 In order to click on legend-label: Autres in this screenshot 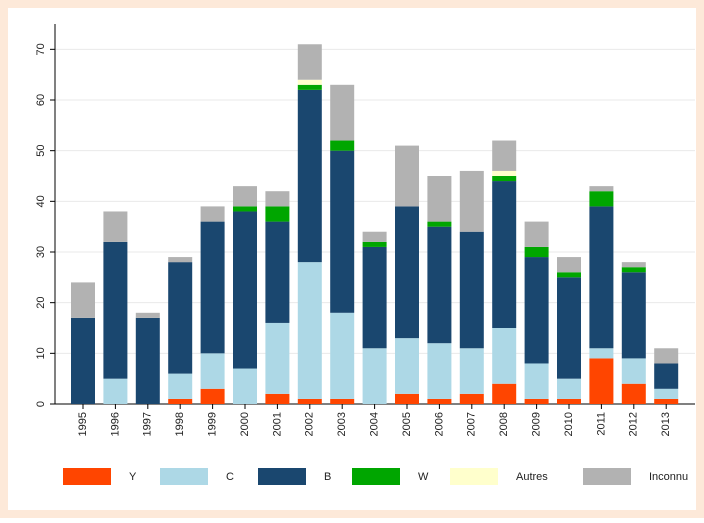, I will do `click(532, 477)`.